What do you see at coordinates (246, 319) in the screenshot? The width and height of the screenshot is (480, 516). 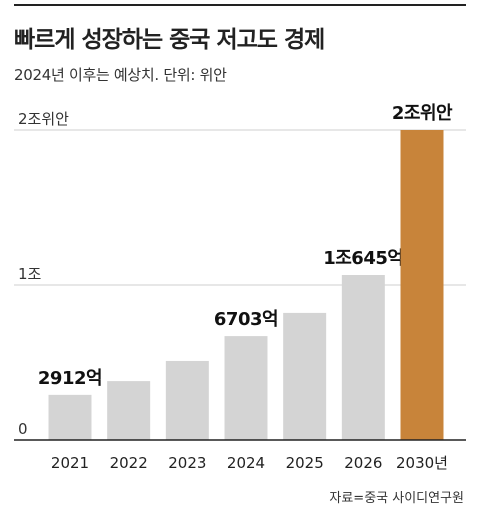 I see `data-label-3: 6703억` at bounding box center [246, 319].